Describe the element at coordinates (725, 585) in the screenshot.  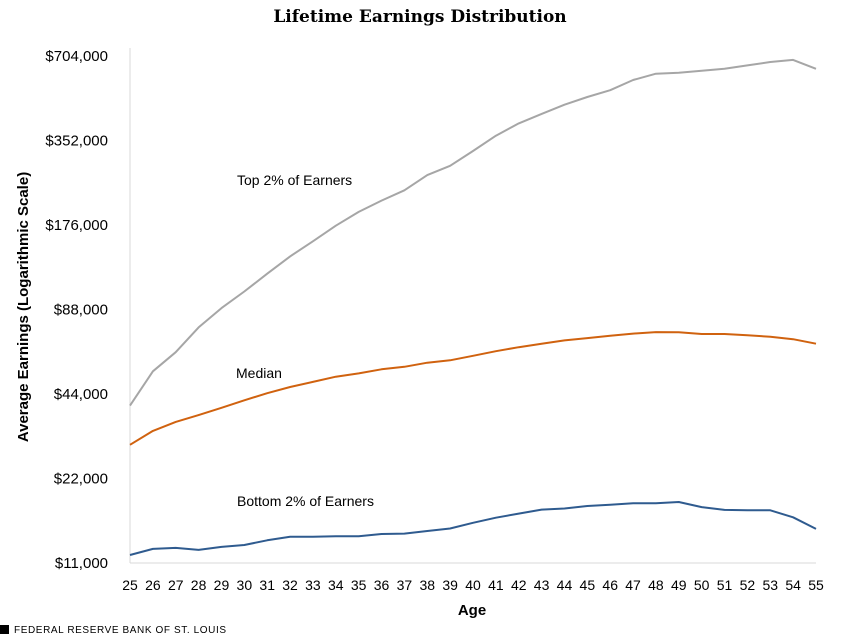
I see `x-tick-label: 51` at that location.